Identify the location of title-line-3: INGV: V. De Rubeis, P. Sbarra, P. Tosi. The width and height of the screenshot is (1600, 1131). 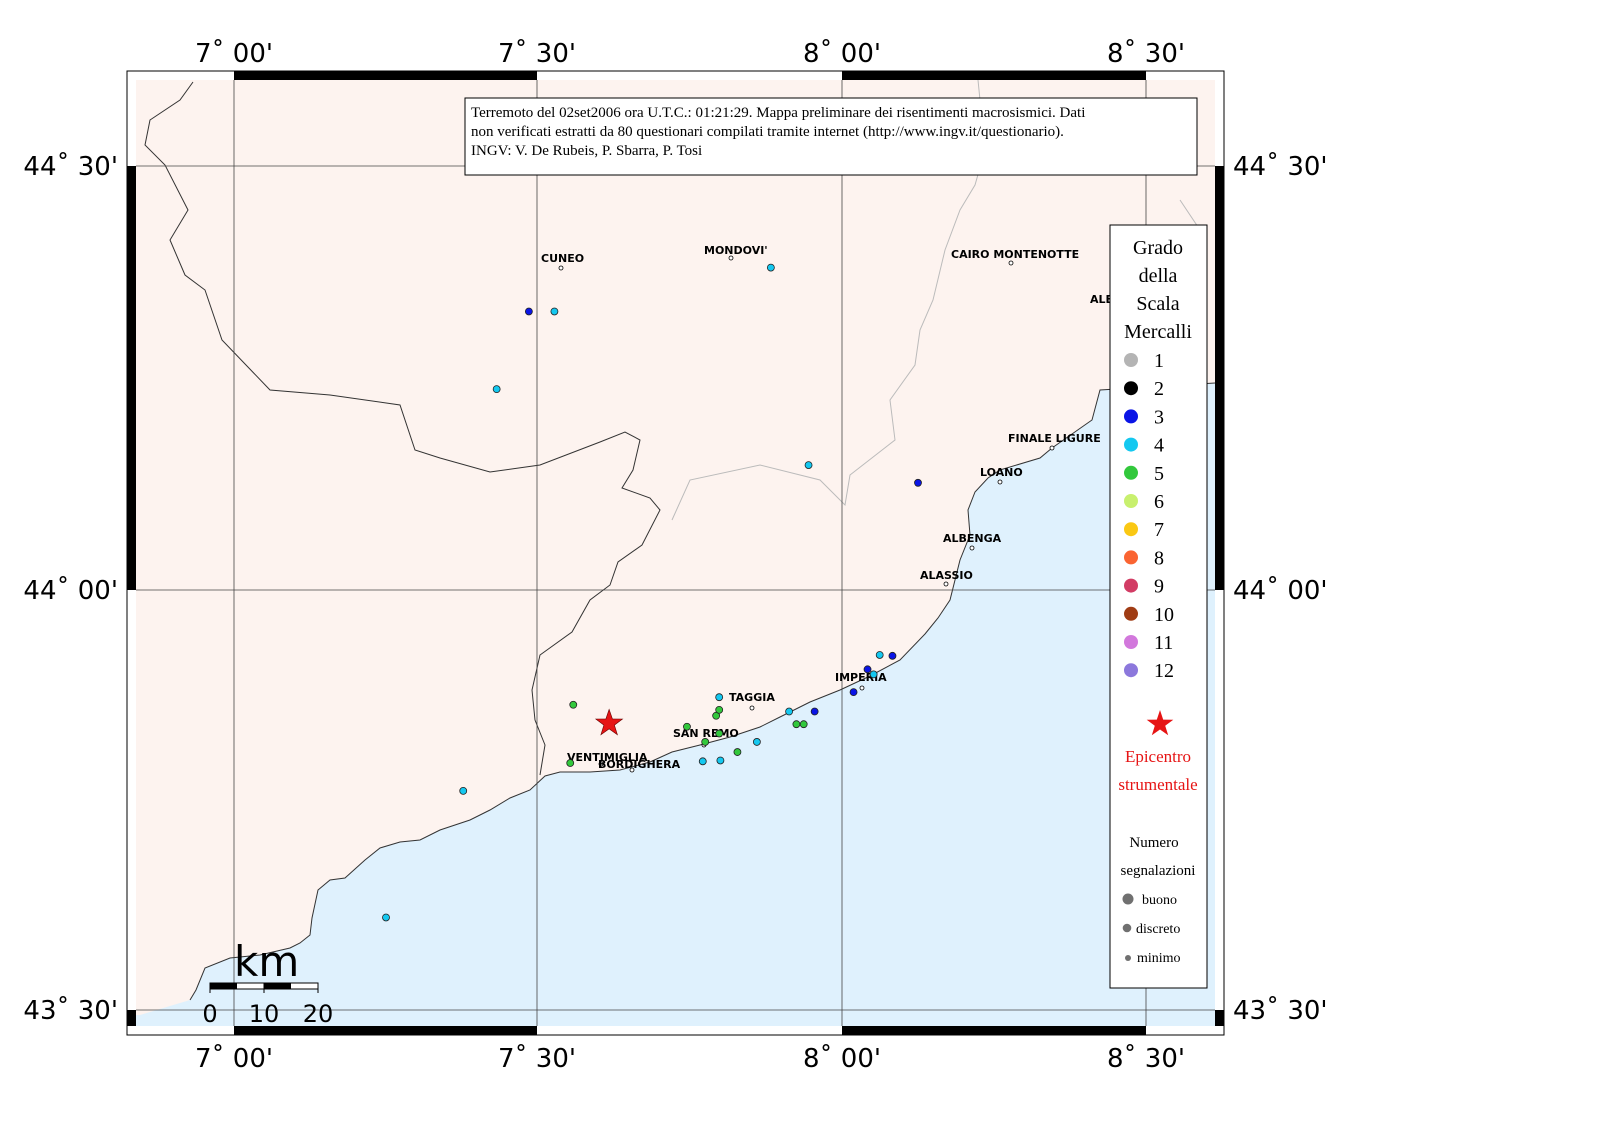
(586, 151).